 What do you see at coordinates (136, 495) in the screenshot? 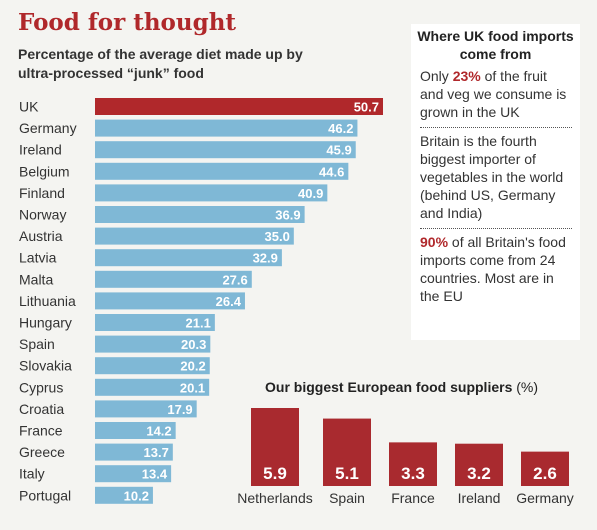
I see `value-label: 10.2` at bounding box center [136, 495].